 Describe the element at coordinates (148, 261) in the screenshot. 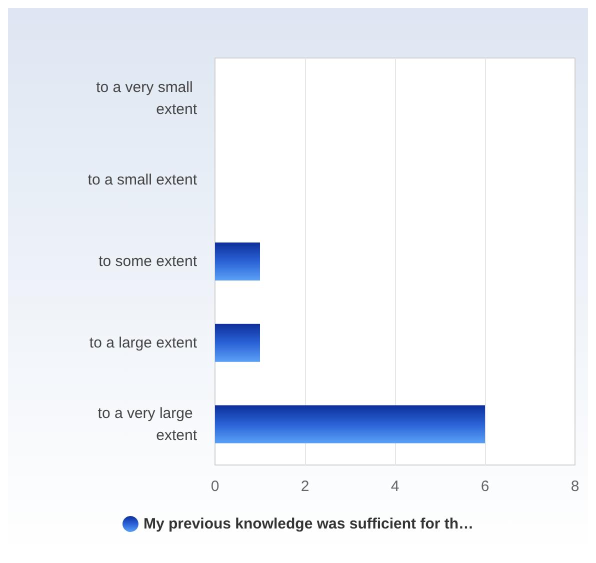

I see `y-tick-label: to some extent` at that location.